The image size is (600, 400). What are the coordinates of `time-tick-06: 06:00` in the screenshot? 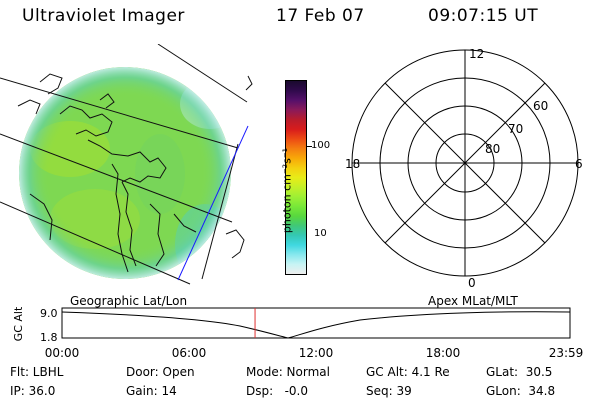 It's located at (189, 353).